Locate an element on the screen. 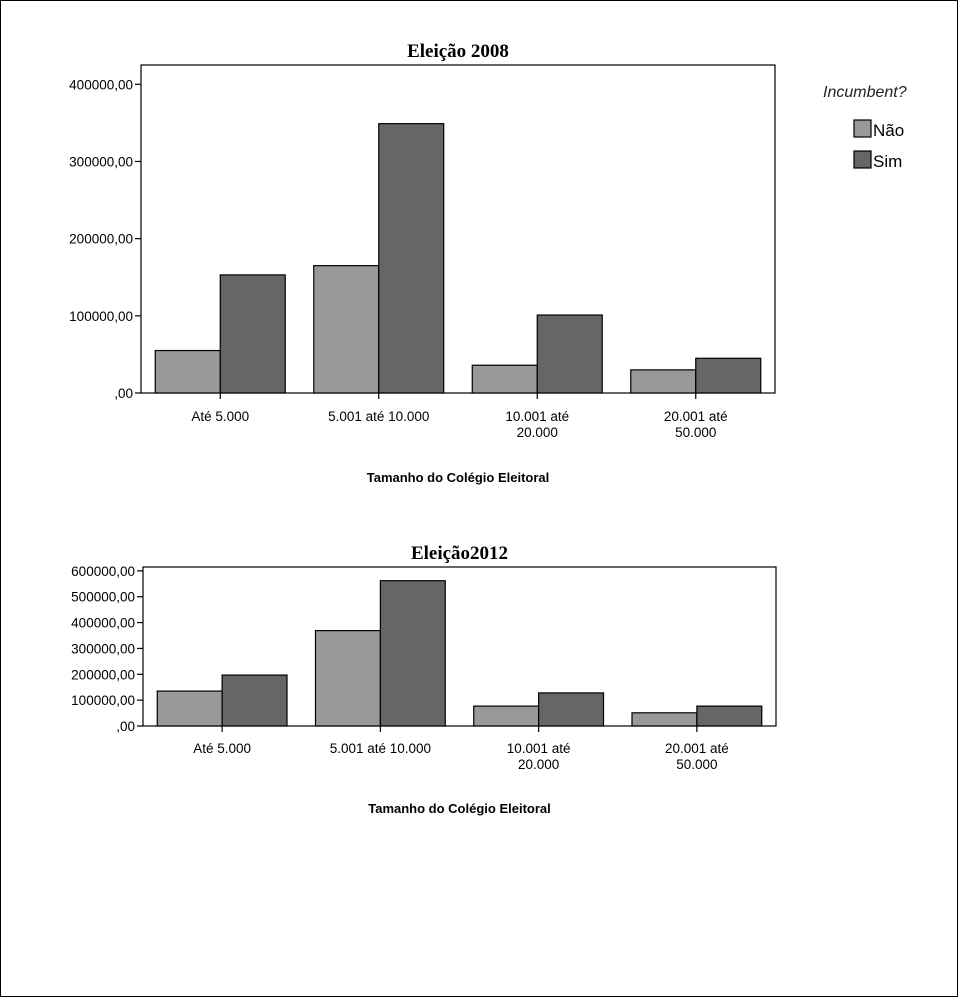  chart-title: Eleição2012 is located at coordinates (459, 553).